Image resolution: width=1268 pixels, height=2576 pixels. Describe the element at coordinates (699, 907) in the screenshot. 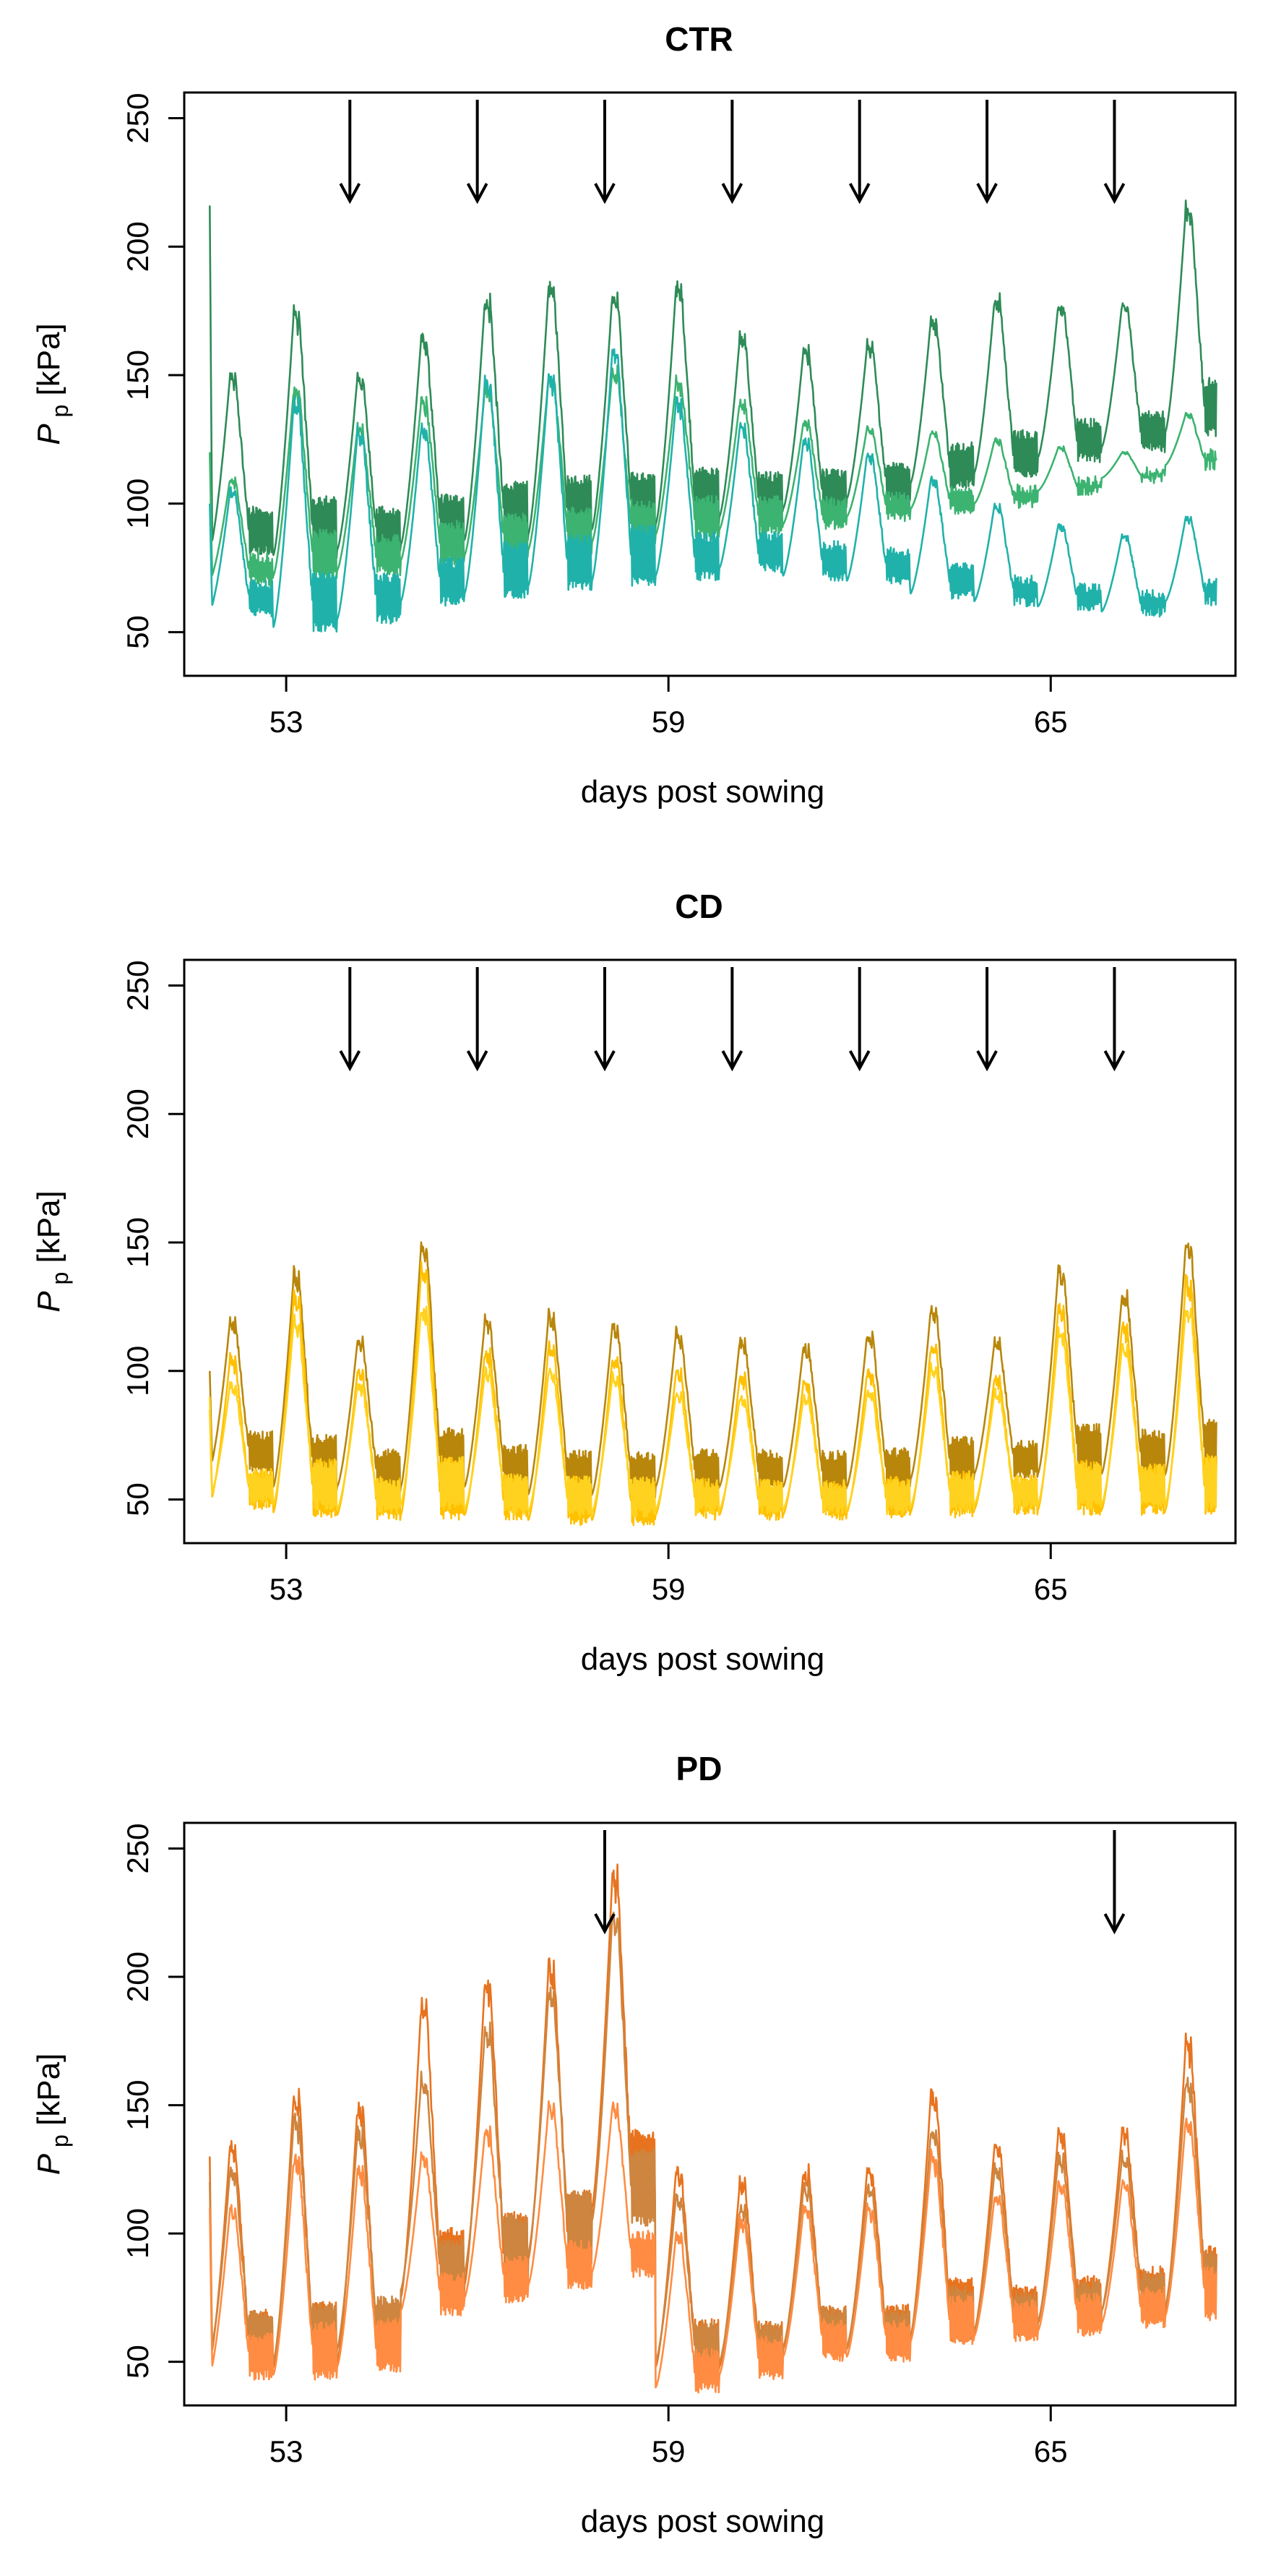

I see `chart-title: CD` at that location.